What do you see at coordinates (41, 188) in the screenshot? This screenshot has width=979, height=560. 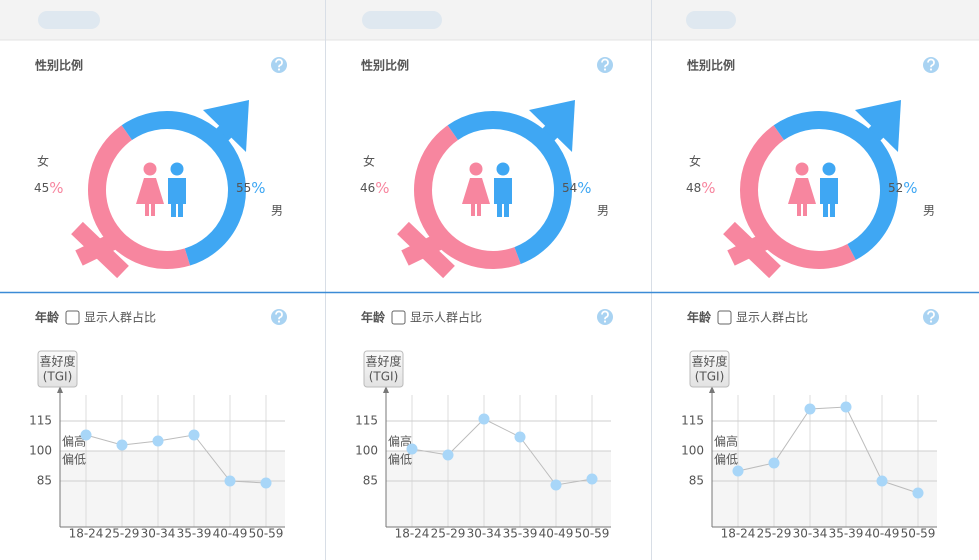 I see `value-number: 45` at bounding box center [41, 188].